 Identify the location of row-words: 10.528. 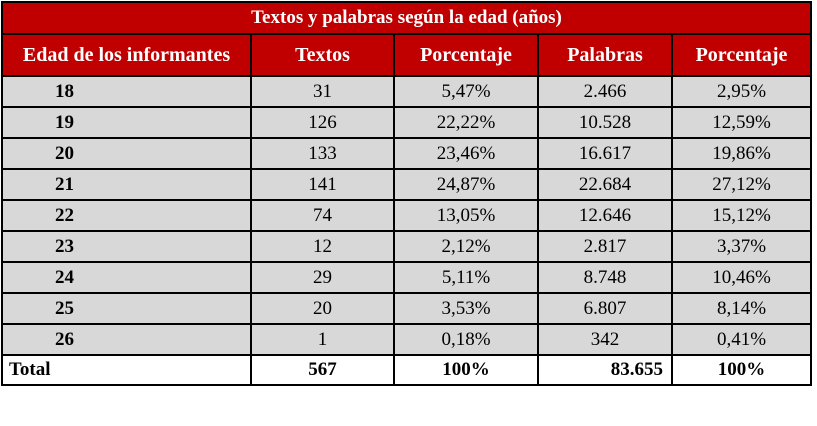
(605, 122).